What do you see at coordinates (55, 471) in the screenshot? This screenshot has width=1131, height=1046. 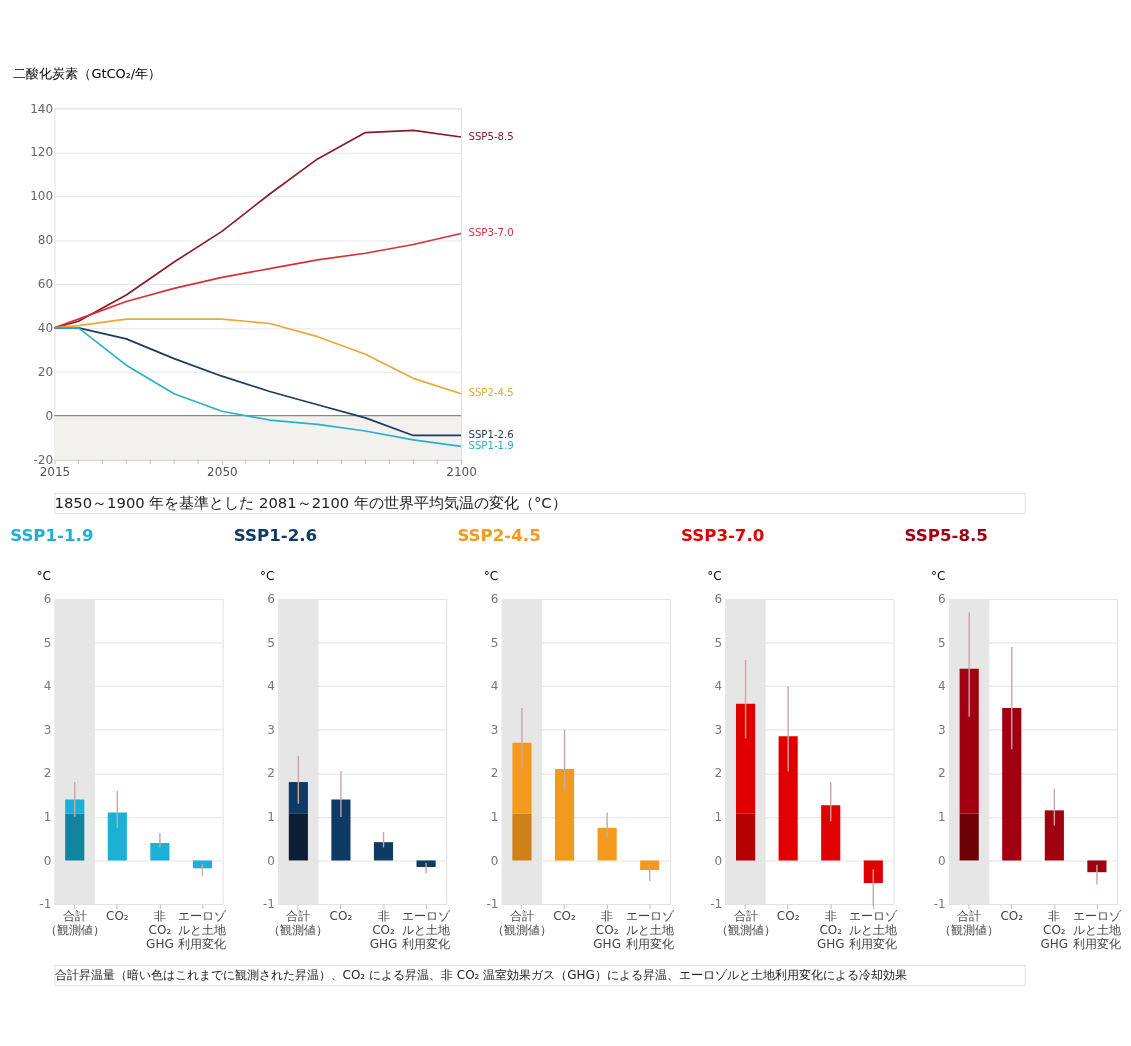 I see `x-tick-label: 2015` at bounding box center [55, 471].